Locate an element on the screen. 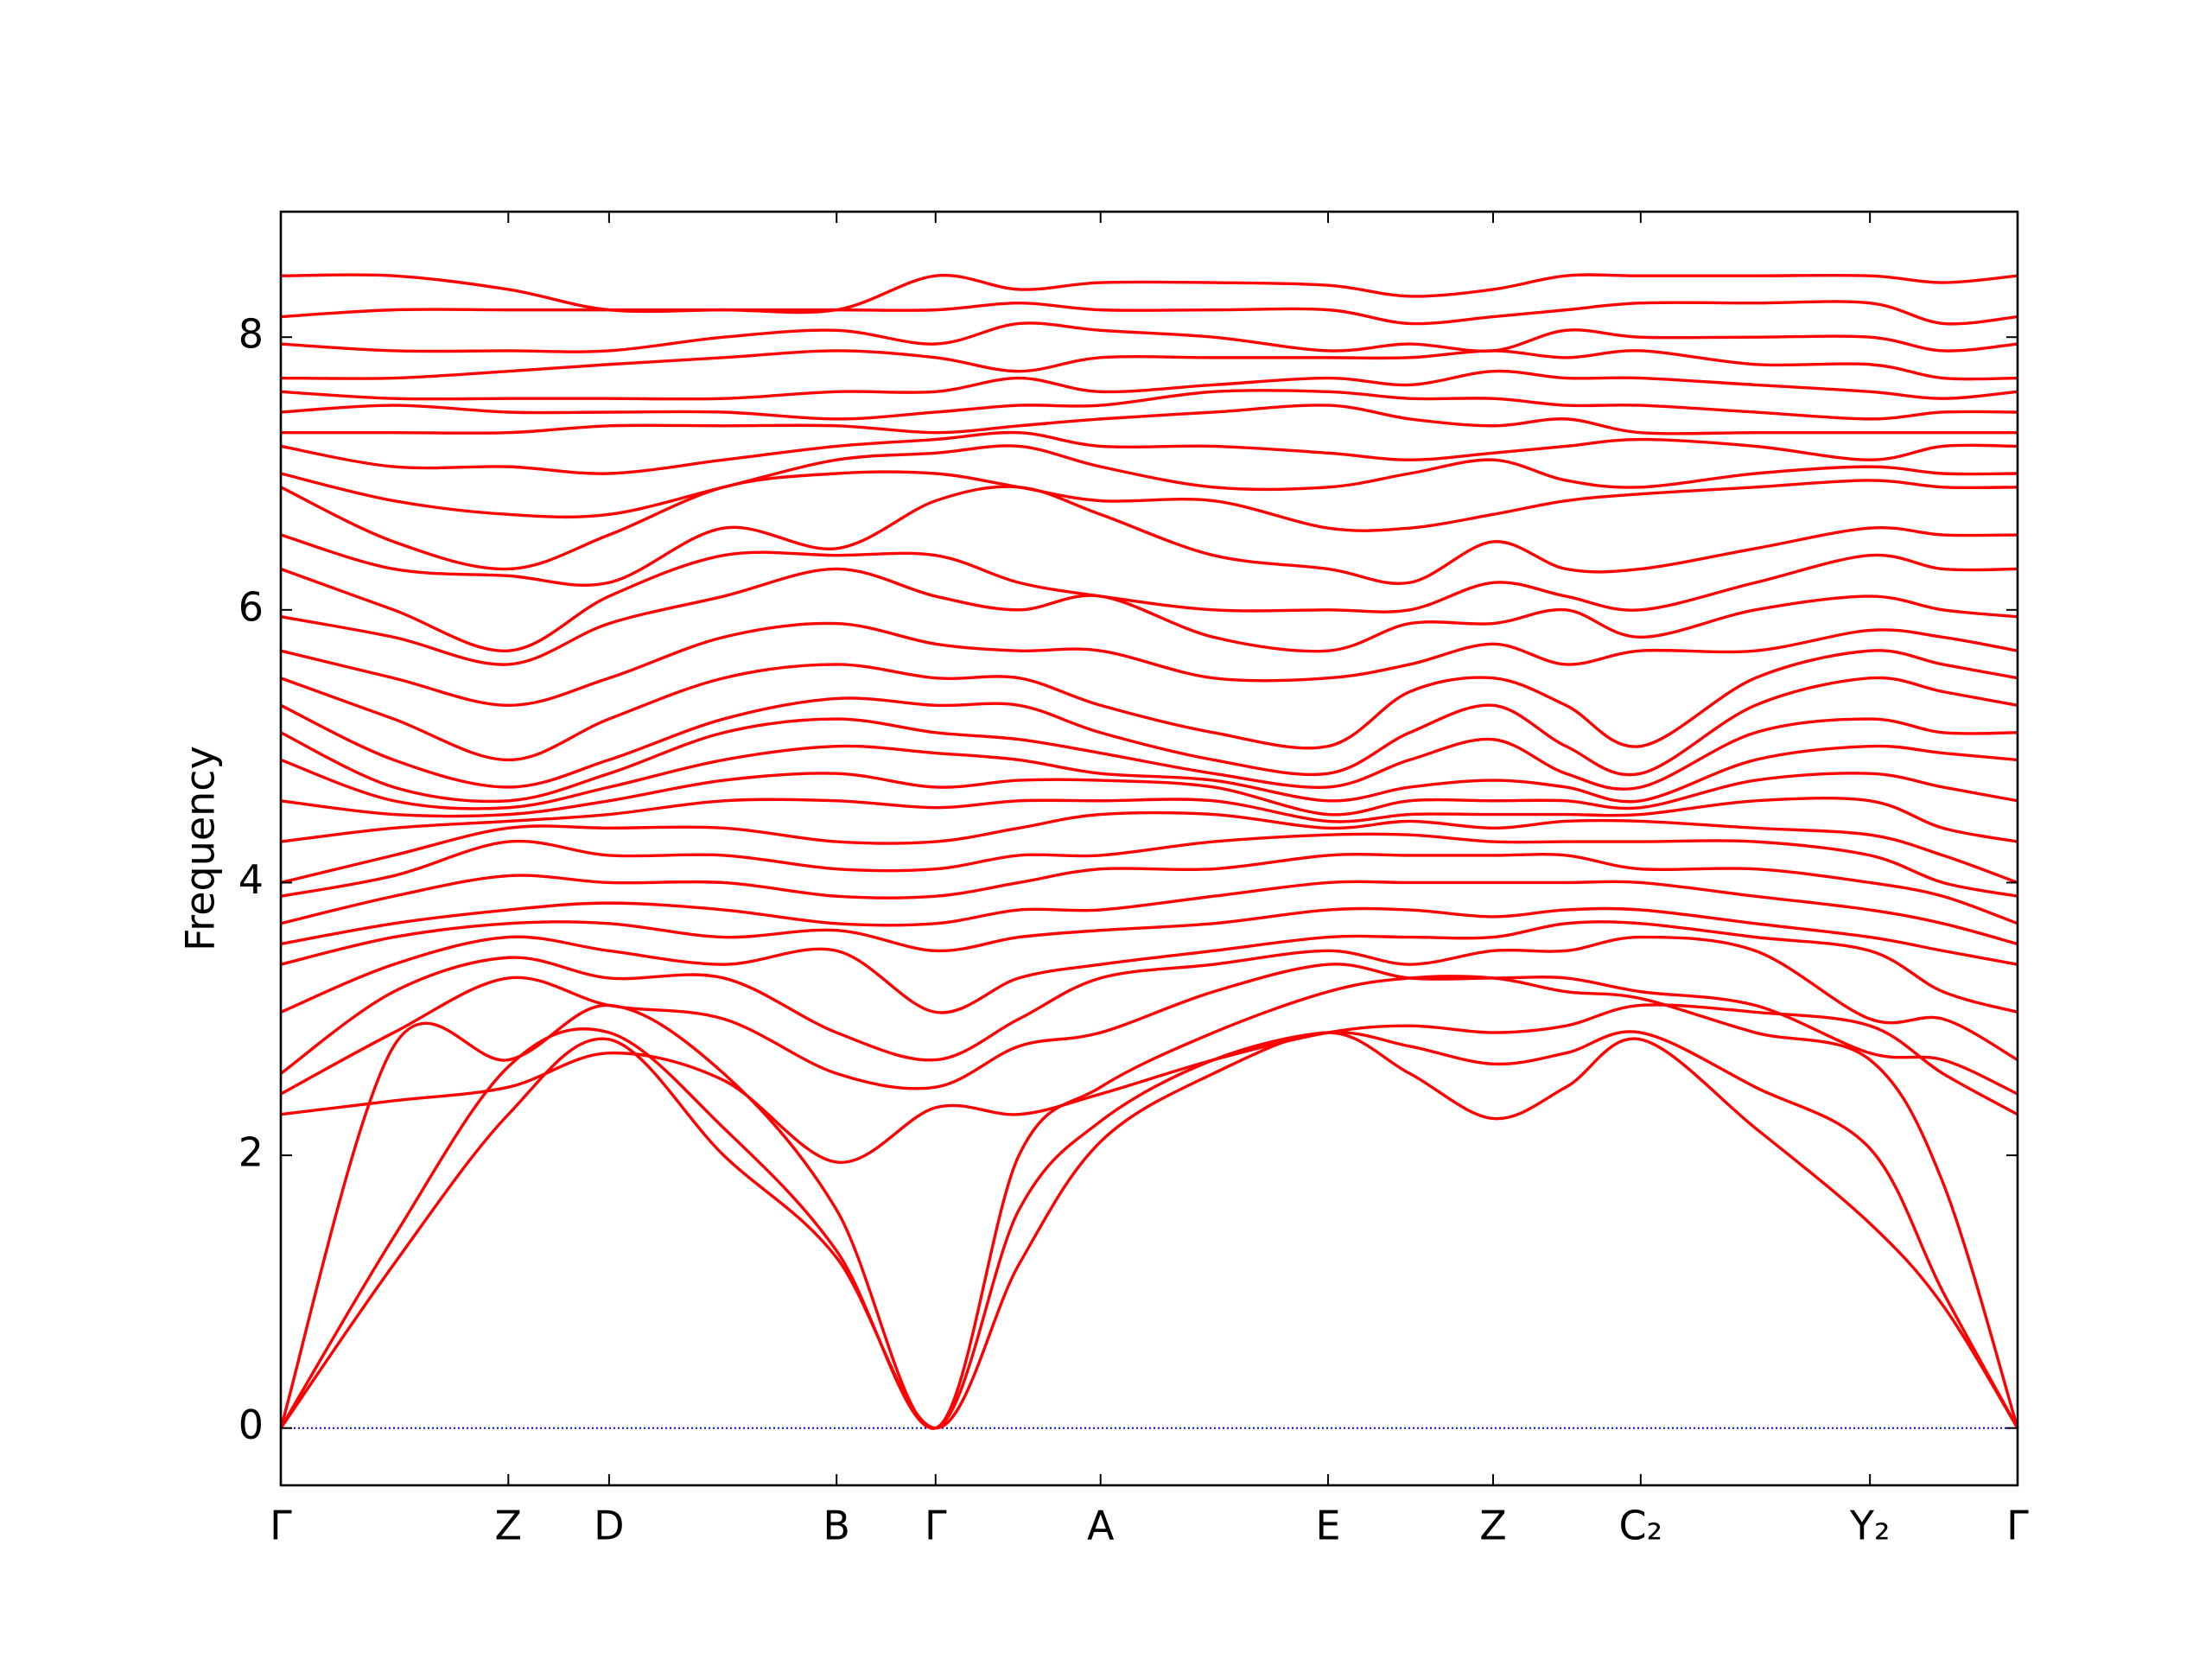 Image resolution: width=2212 pixels, height=1659 pixels. y-tick-label: 8 is located at coordinates (251, 334).